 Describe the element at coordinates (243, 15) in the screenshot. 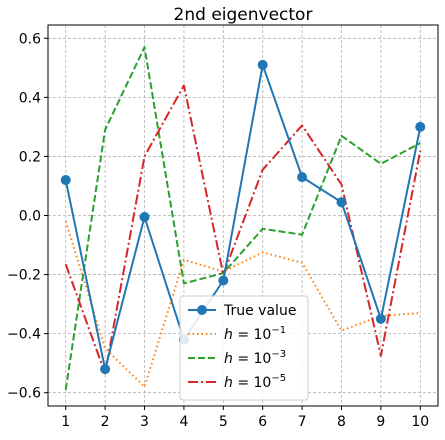

I see `chart-title: 2nd eigenvector` at that location.